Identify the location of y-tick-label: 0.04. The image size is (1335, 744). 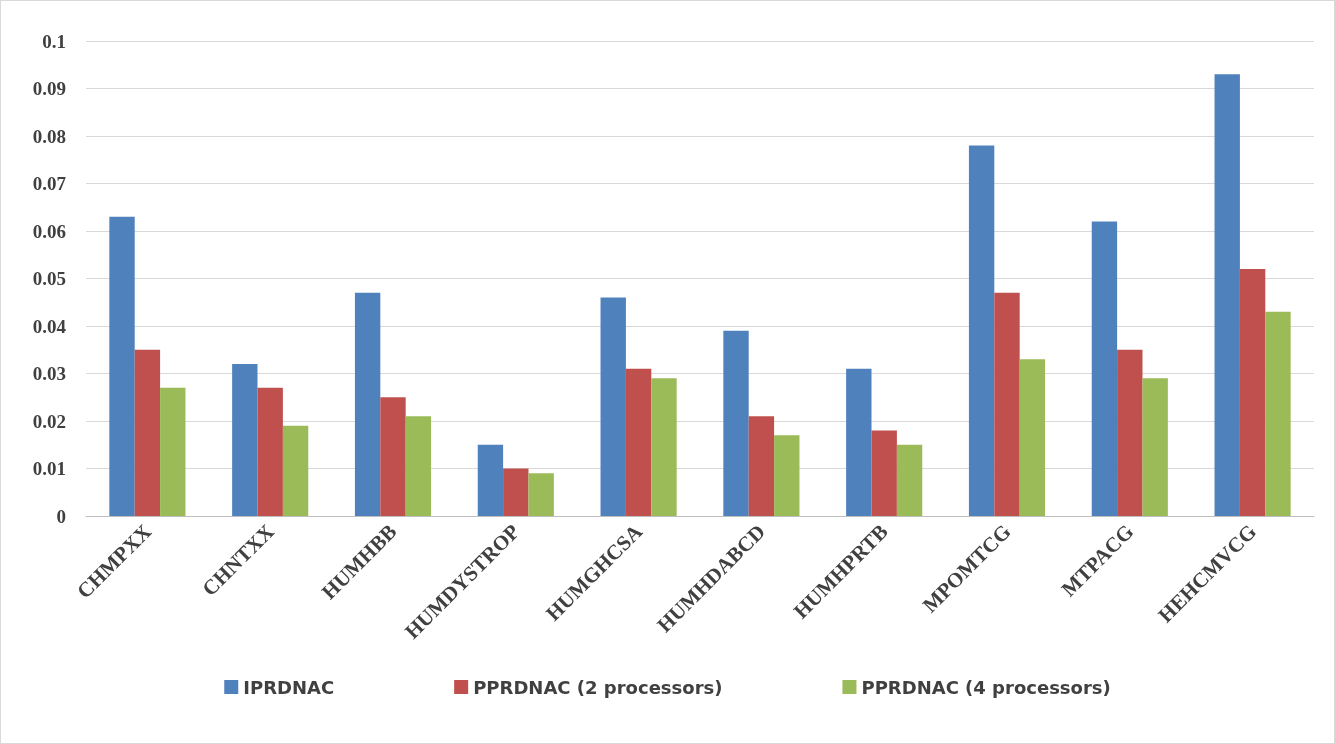
(49, 326).